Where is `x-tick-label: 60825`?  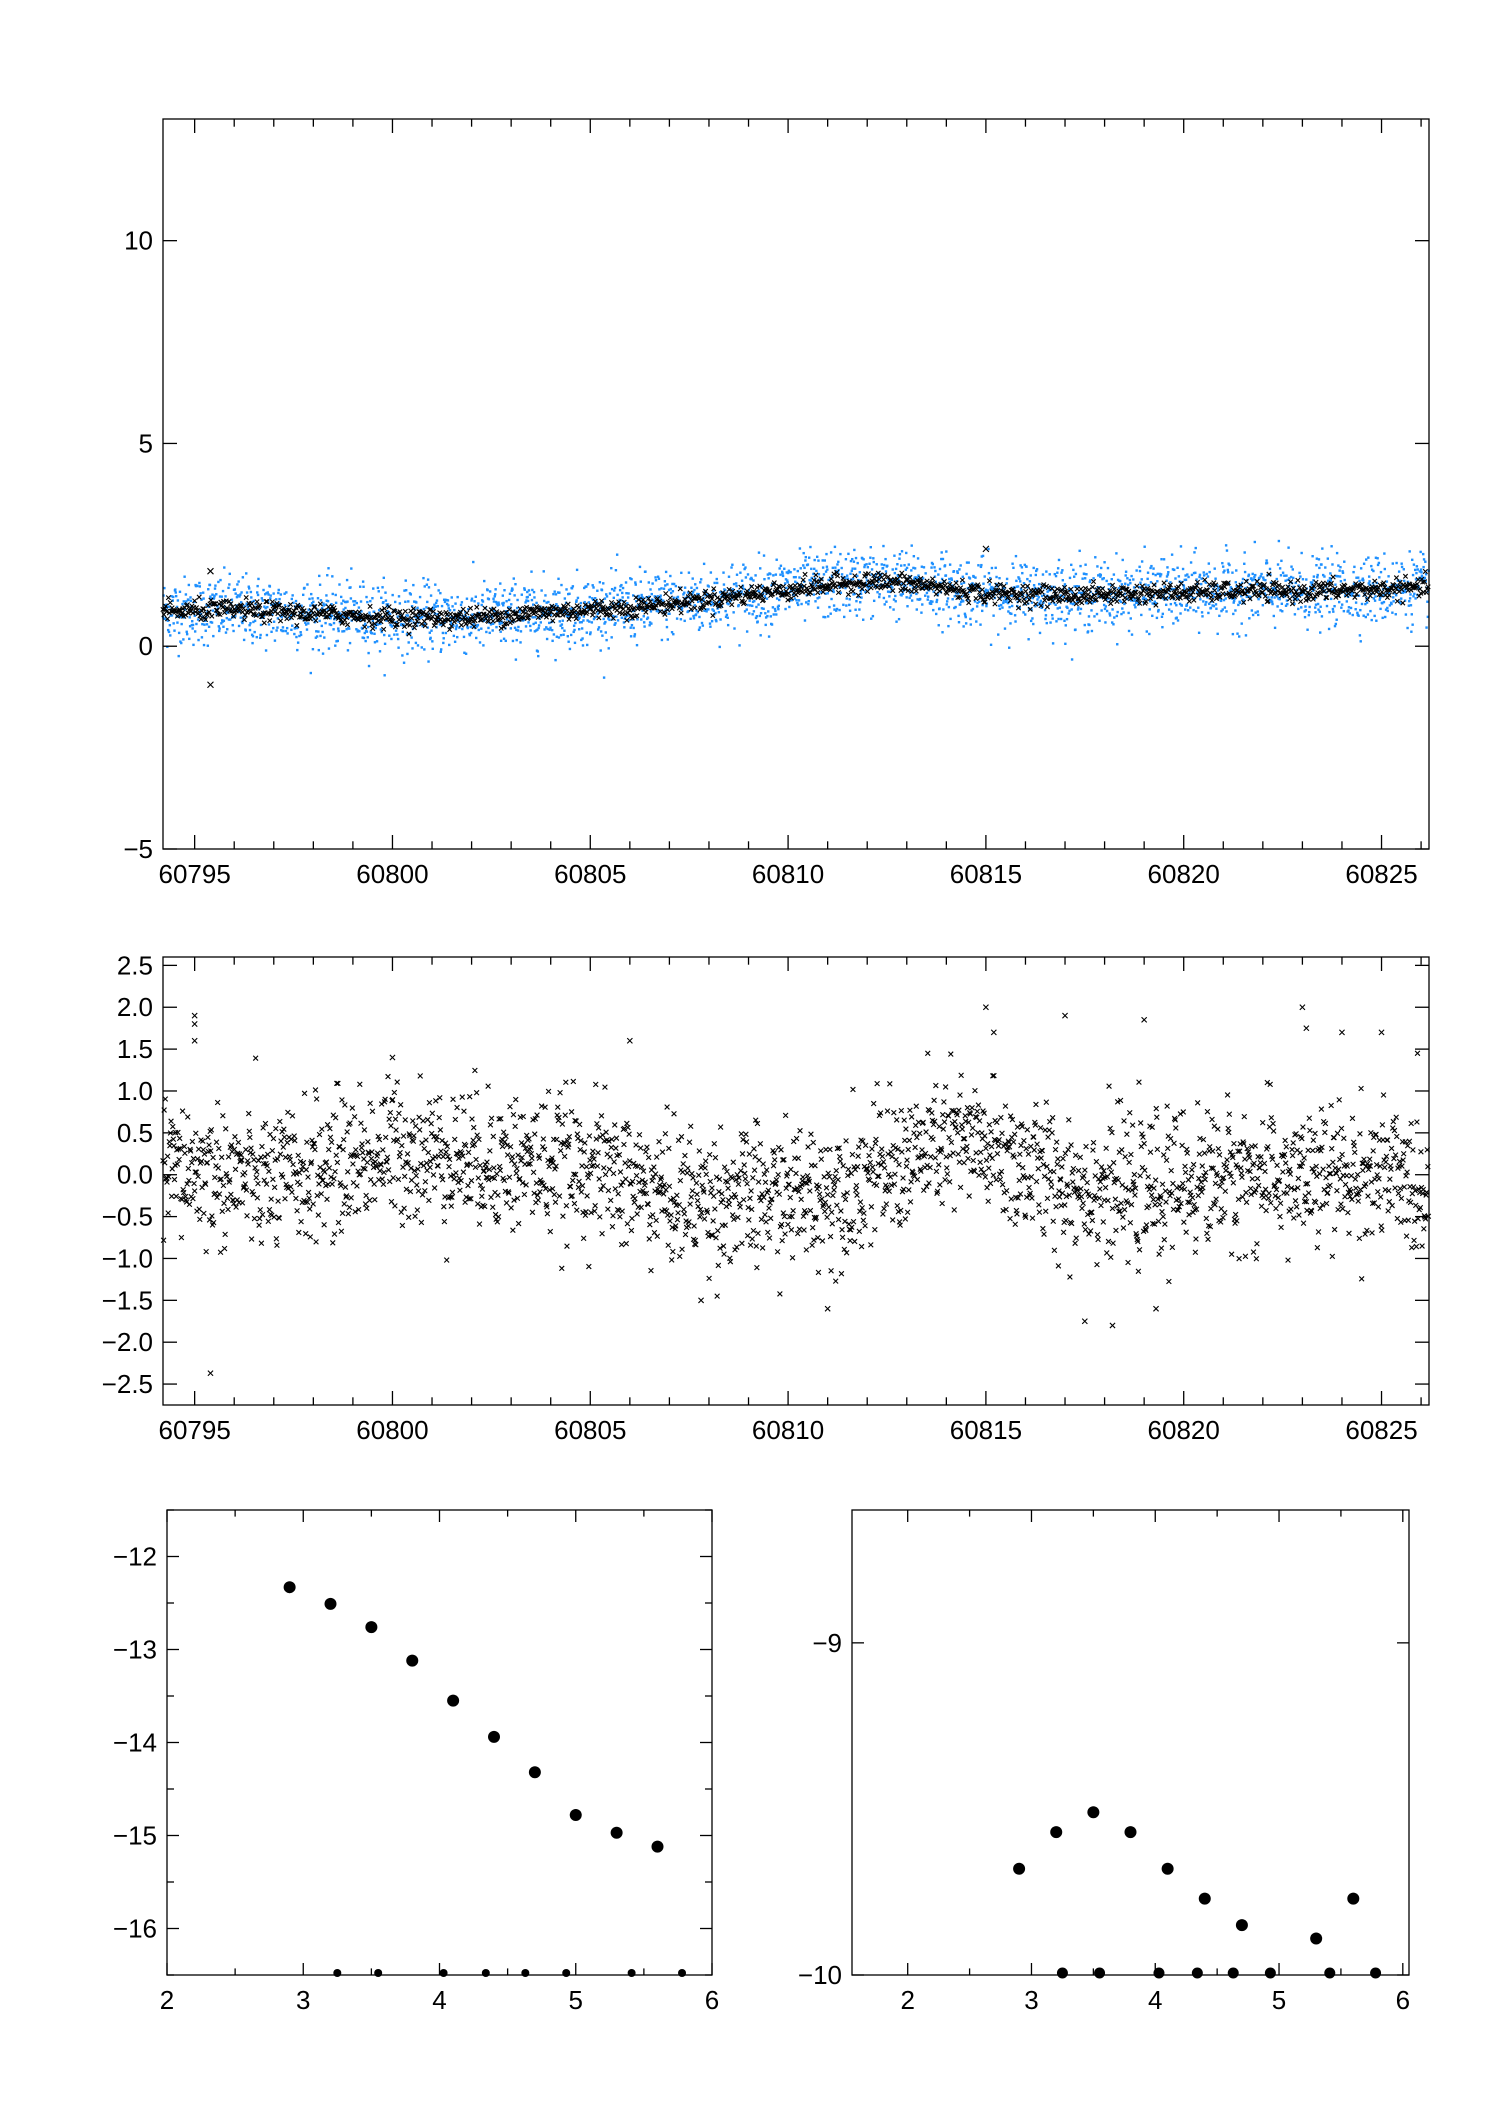
x-tick-label: 60825 is located at coordinates (1381, 874).